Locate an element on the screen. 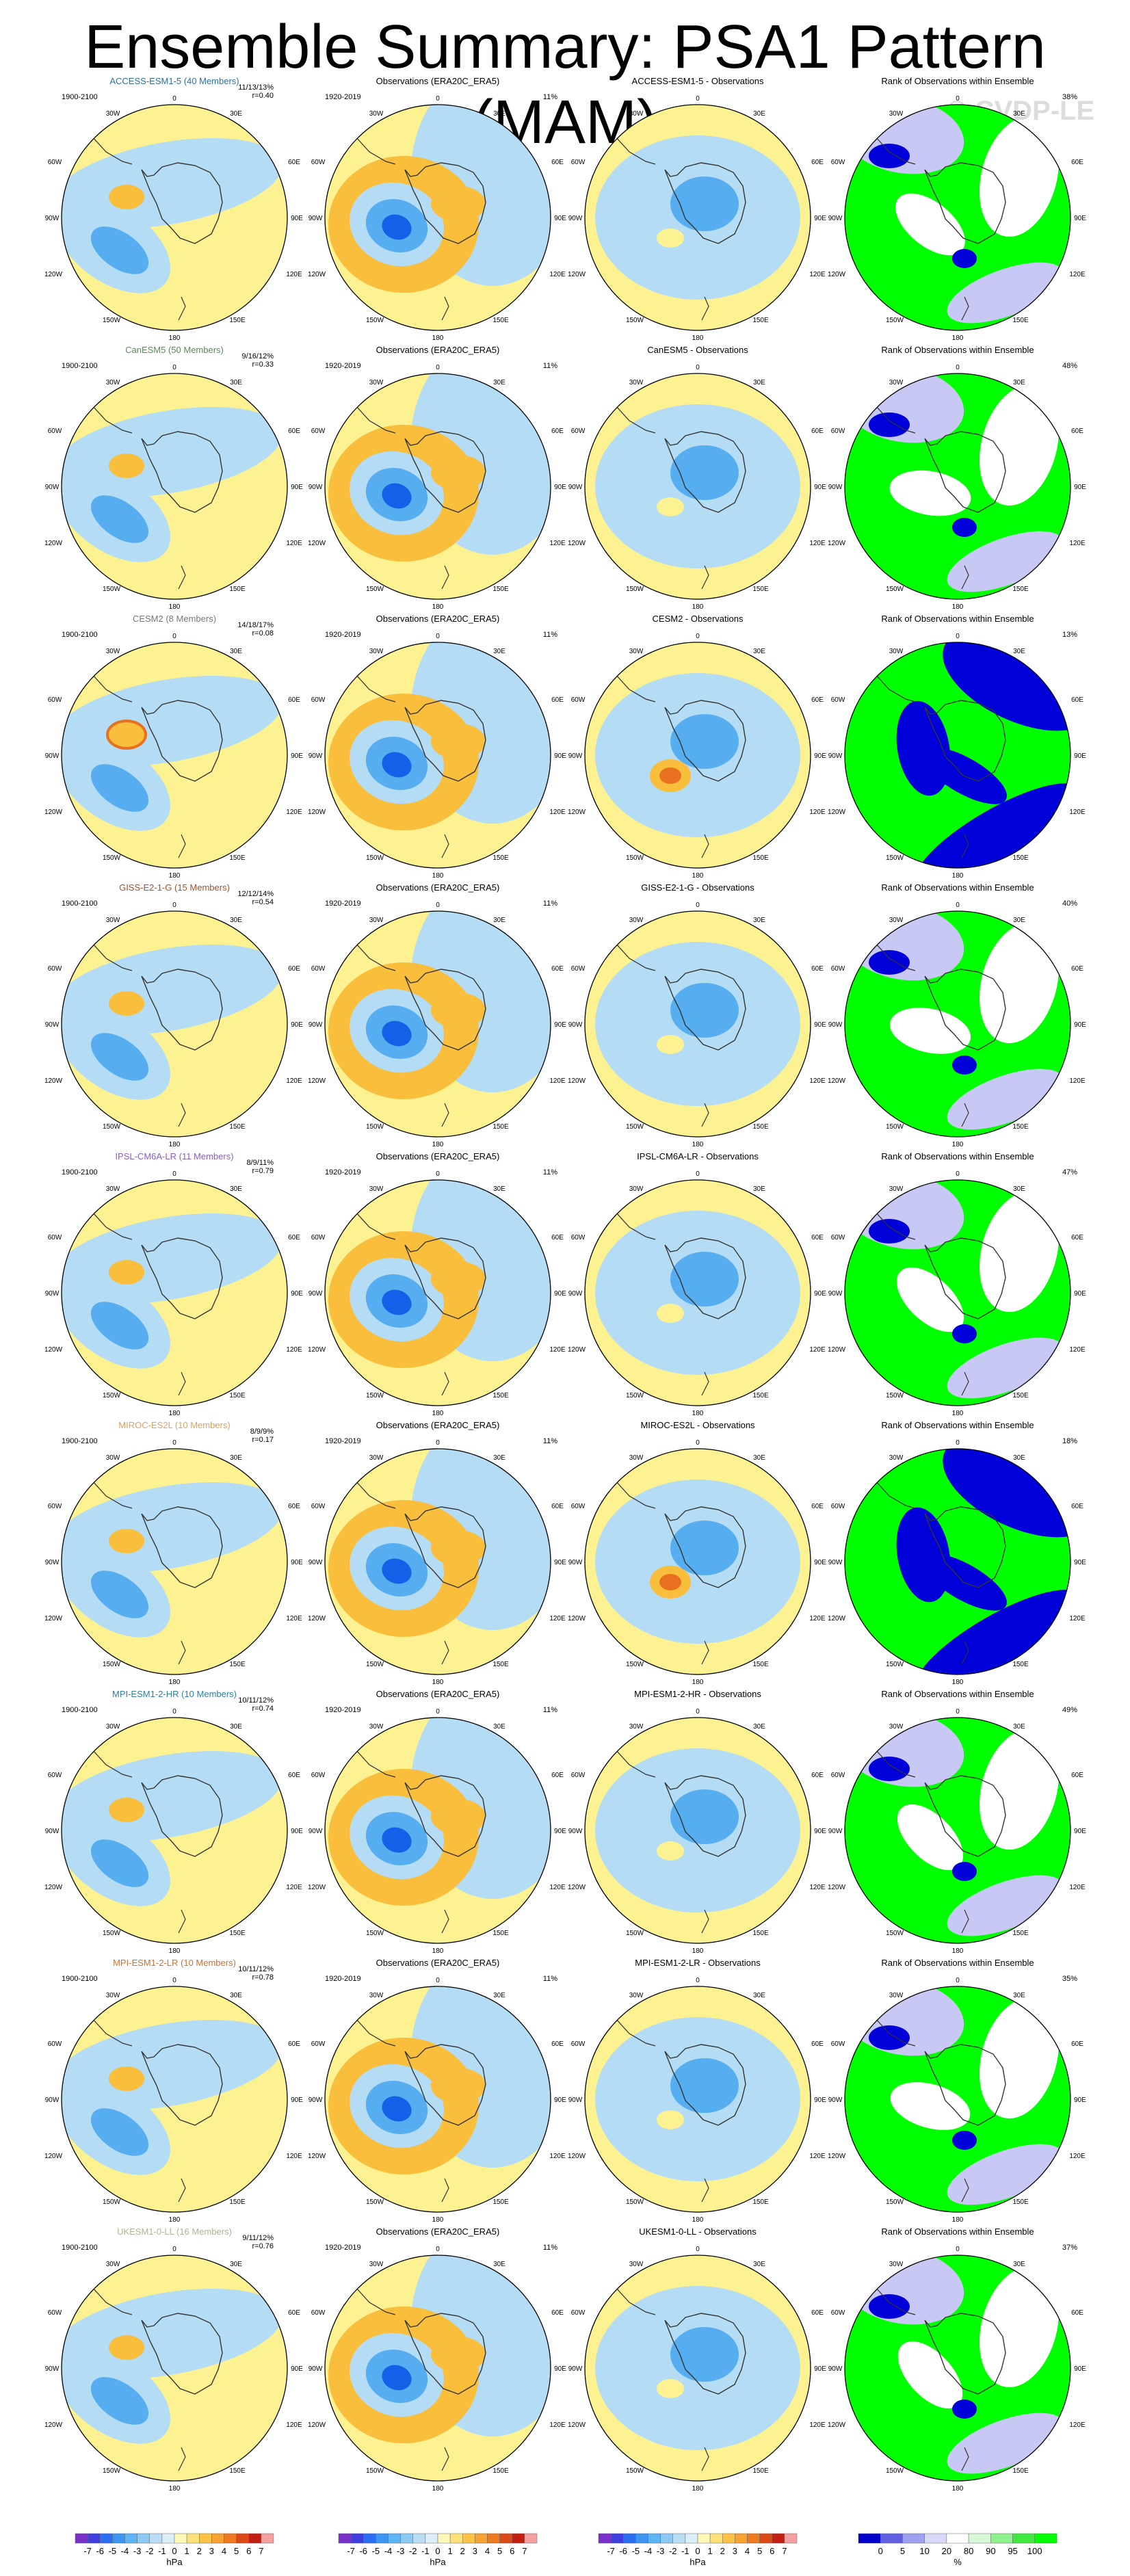 This screenshot has width=1130, height=2576. colorbar-tick-label: 5 is located at coordinates (236, 2551).